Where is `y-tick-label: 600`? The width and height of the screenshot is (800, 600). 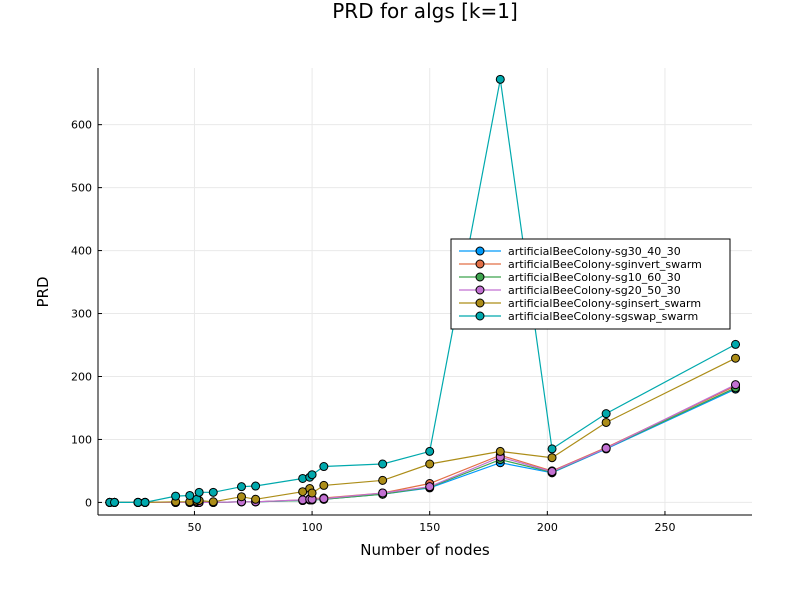
y-tick-label: 600 is located at coordinates (81, 125).